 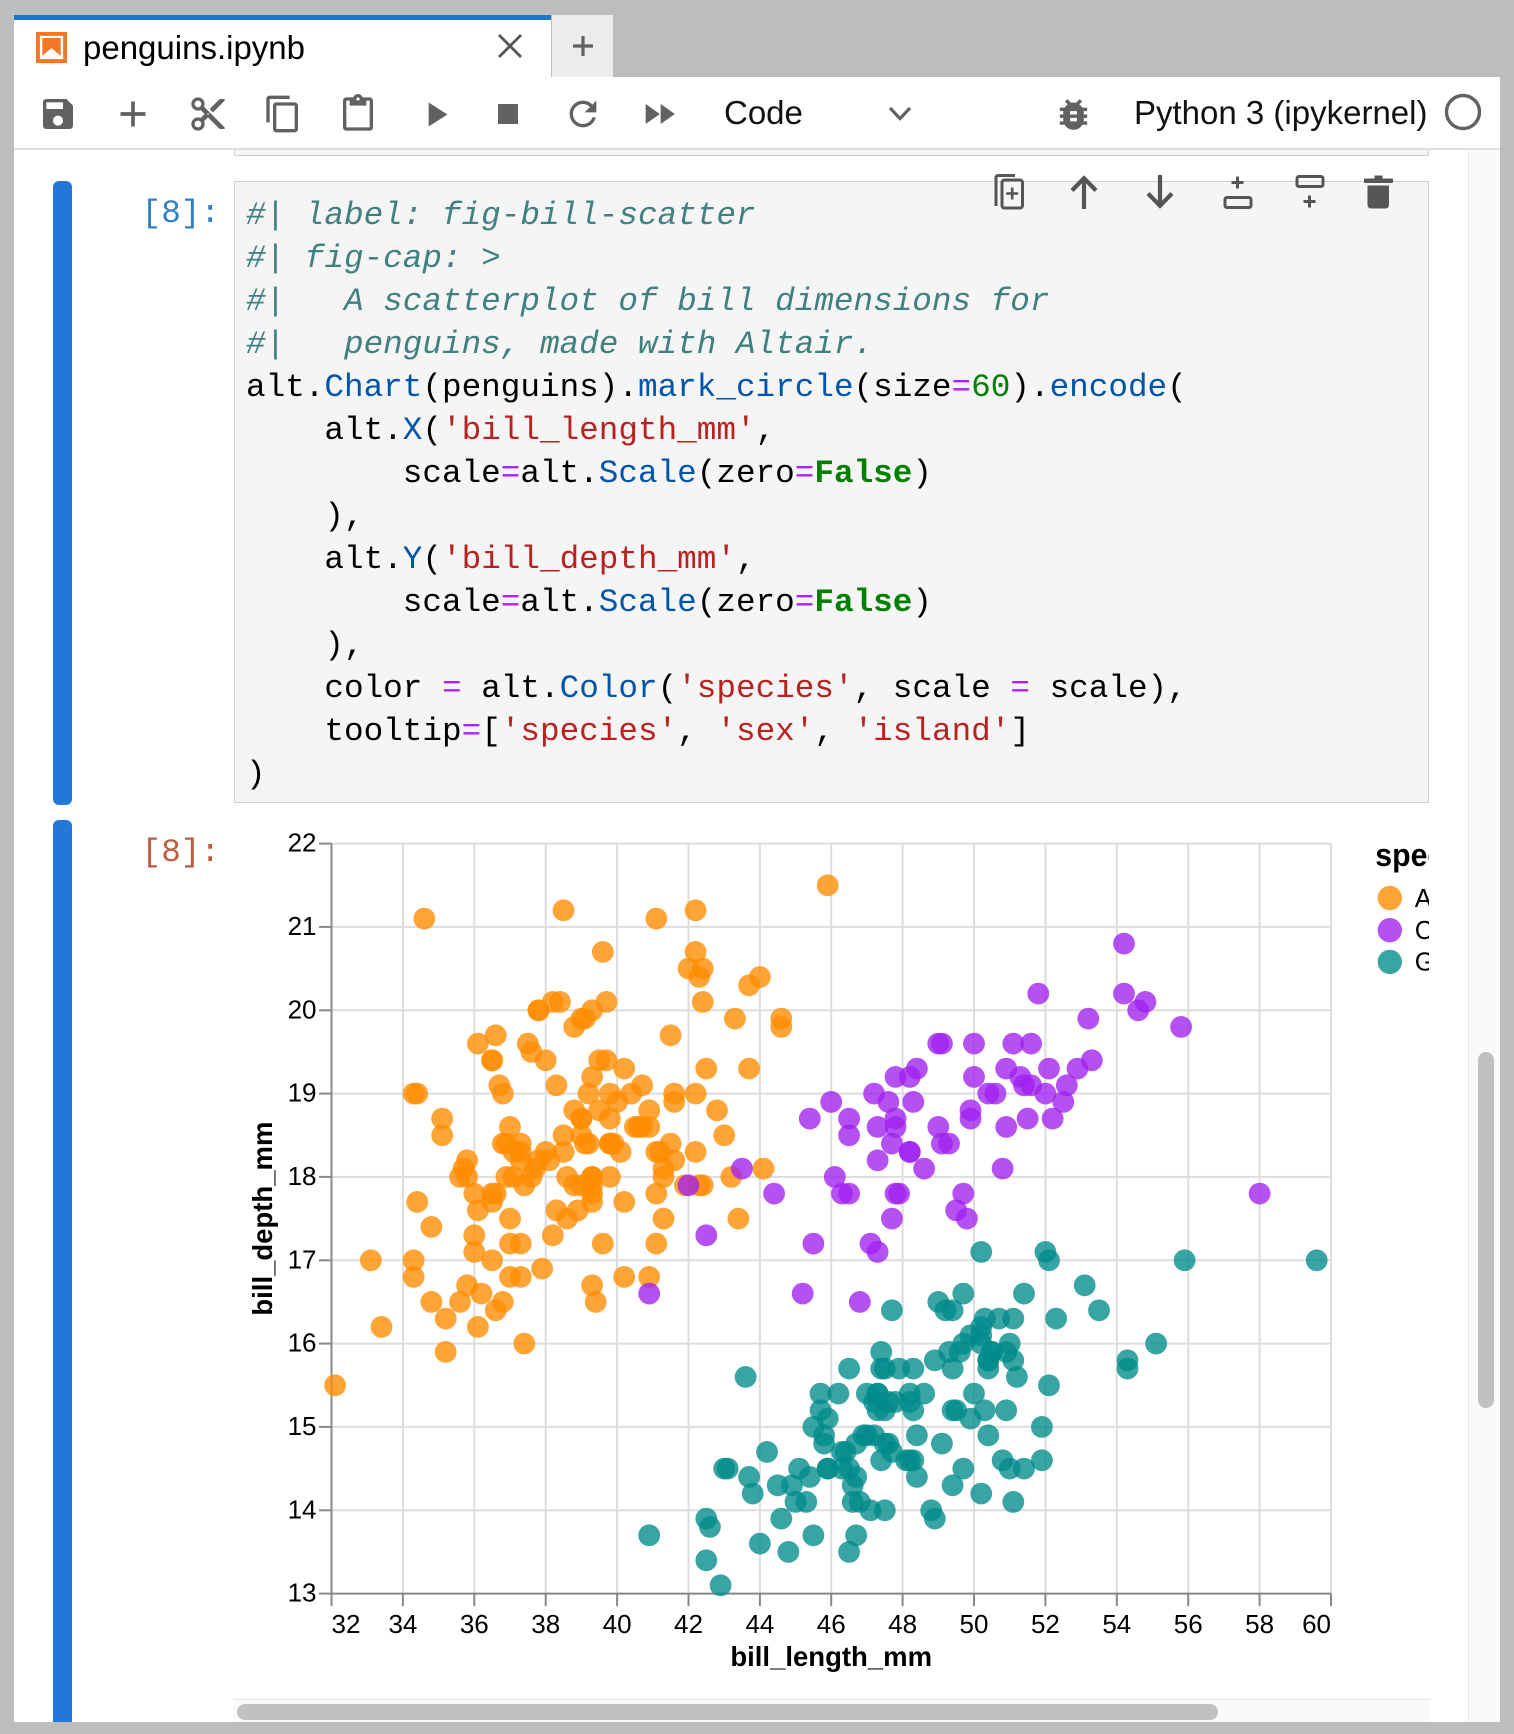 I want to click on svg-text: 52, so click(x=1045, y=1624).